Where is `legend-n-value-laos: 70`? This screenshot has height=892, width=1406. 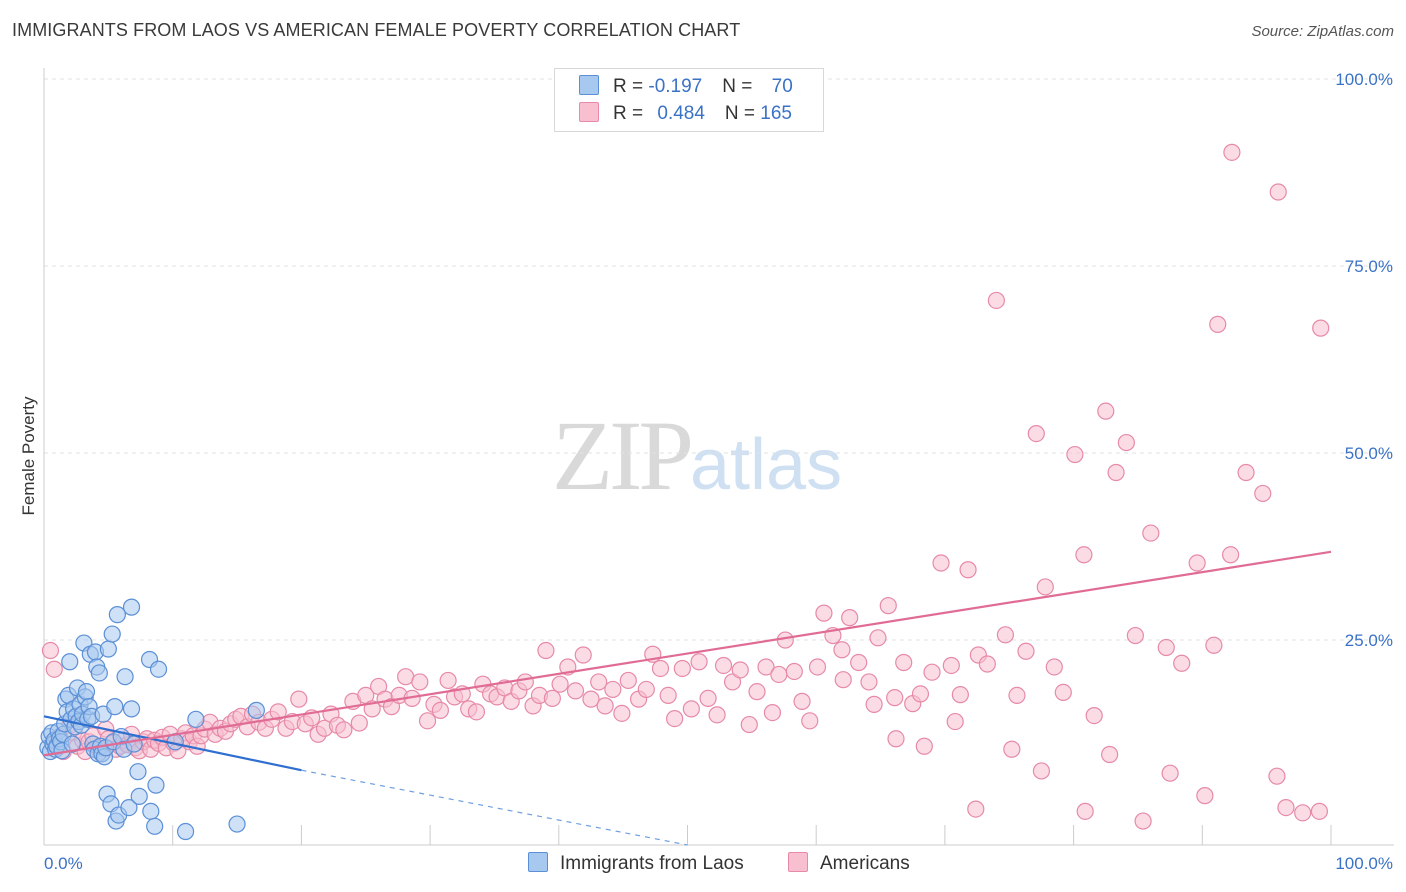 legend-n-value-laos: 70 is located at coordinates (782, 86).